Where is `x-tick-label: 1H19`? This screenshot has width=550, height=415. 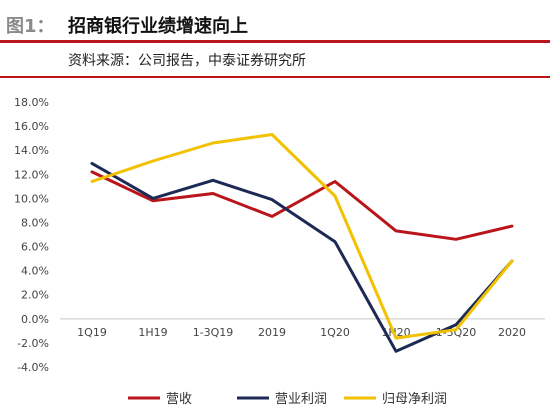 x-tick-label: 1H19 is located at coordinates (152, 332).